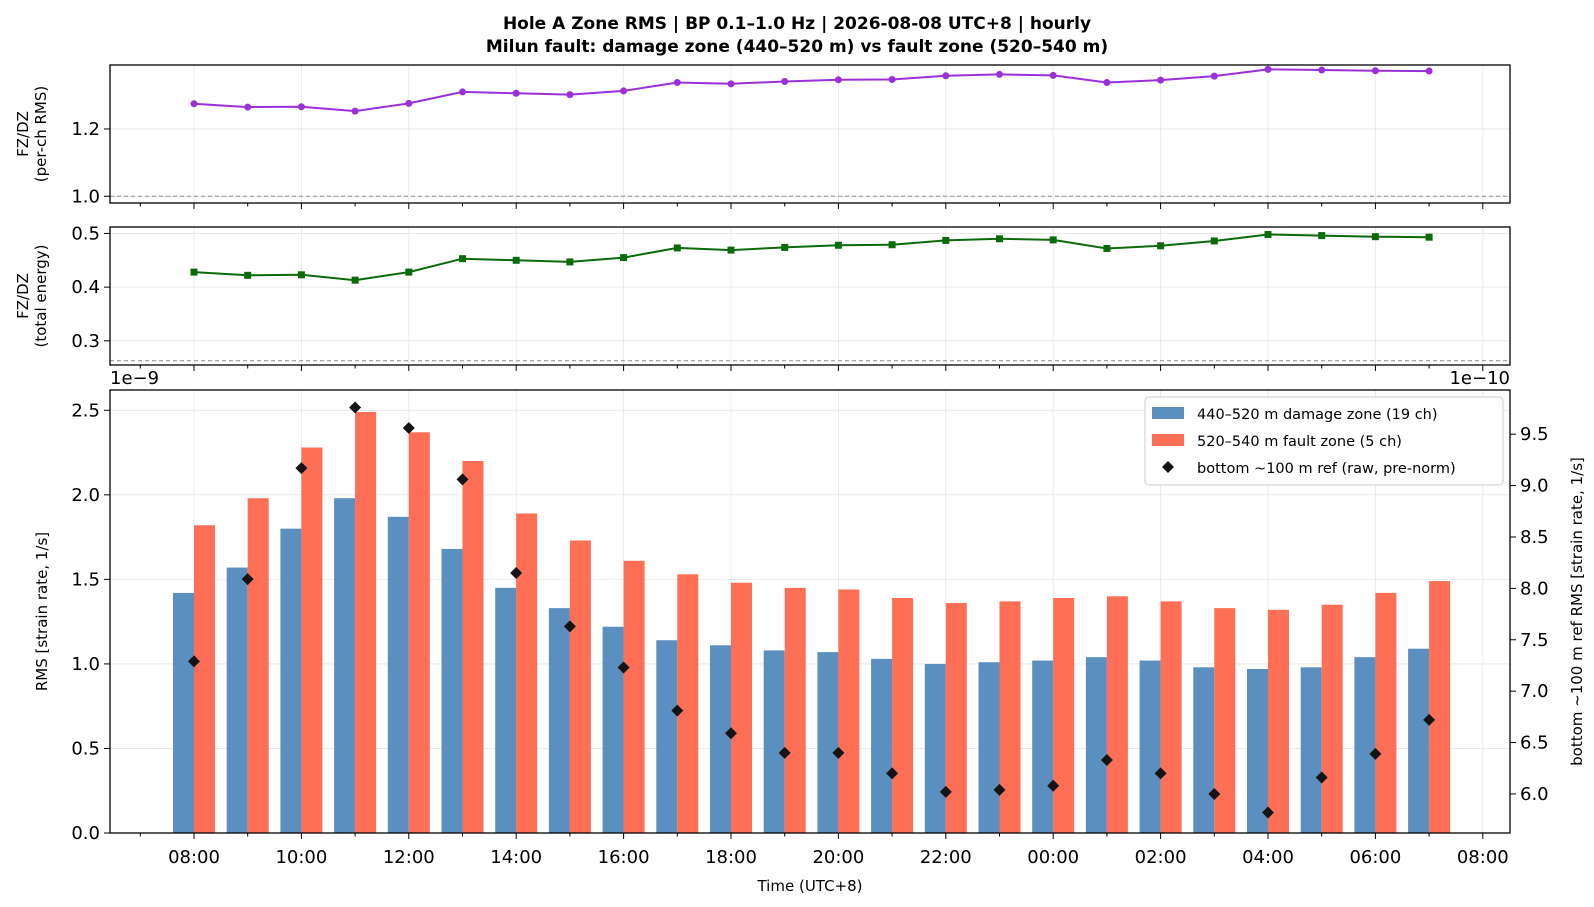  Describe the element at coordinates (1534, 691) in the screenshot. I see `ref-y-tick-label: 7.0` at that location.